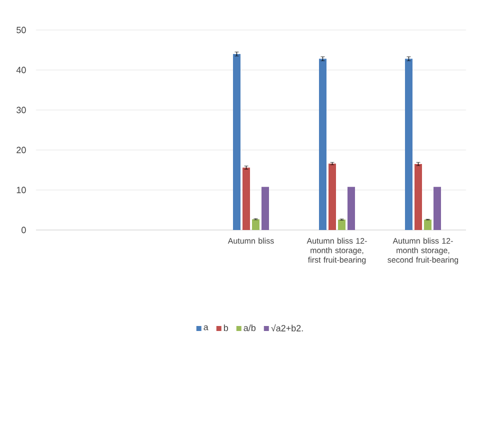  What do you see at coordinates (206, 327) in the screenshot?
I see `legend-label: a` at bounding box center [206, 327].